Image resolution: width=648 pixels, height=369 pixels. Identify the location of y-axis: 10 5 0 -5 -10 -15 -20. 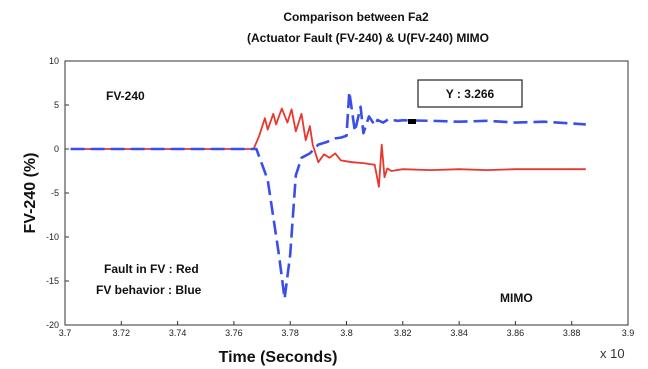
(57, 193).